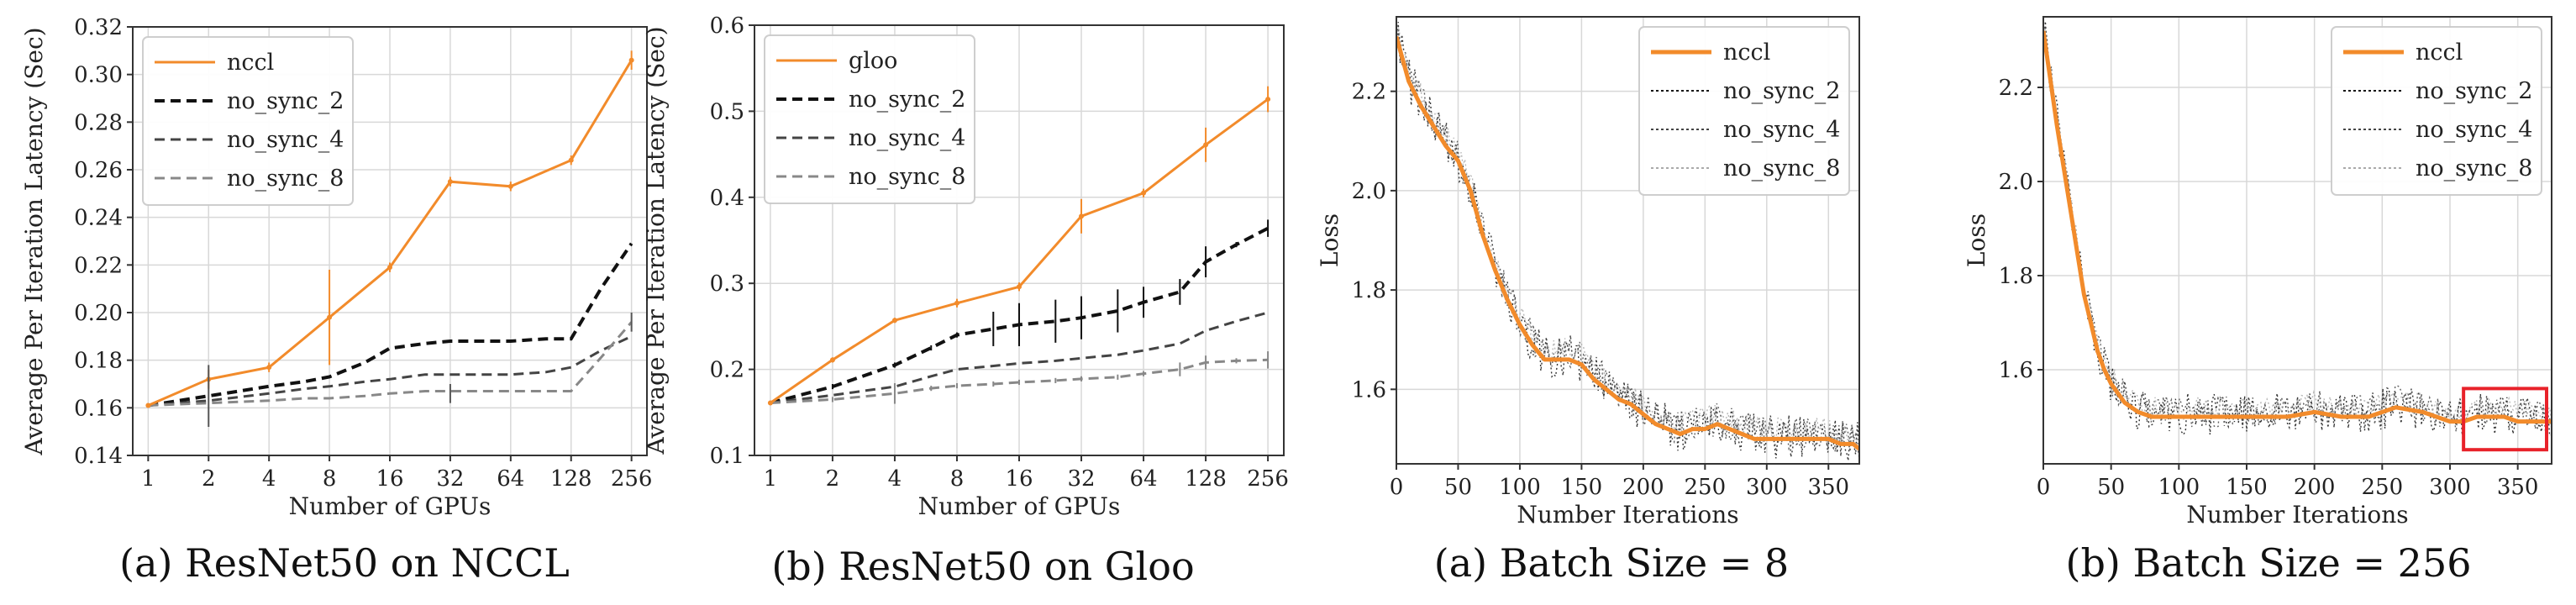 The height and width of the screenshot is (605, 2576). Describe the element at coordinates (2269, 563) in the screenshot. I see `caption-batch-size-256: (b) Batch Size = 256` at that location.